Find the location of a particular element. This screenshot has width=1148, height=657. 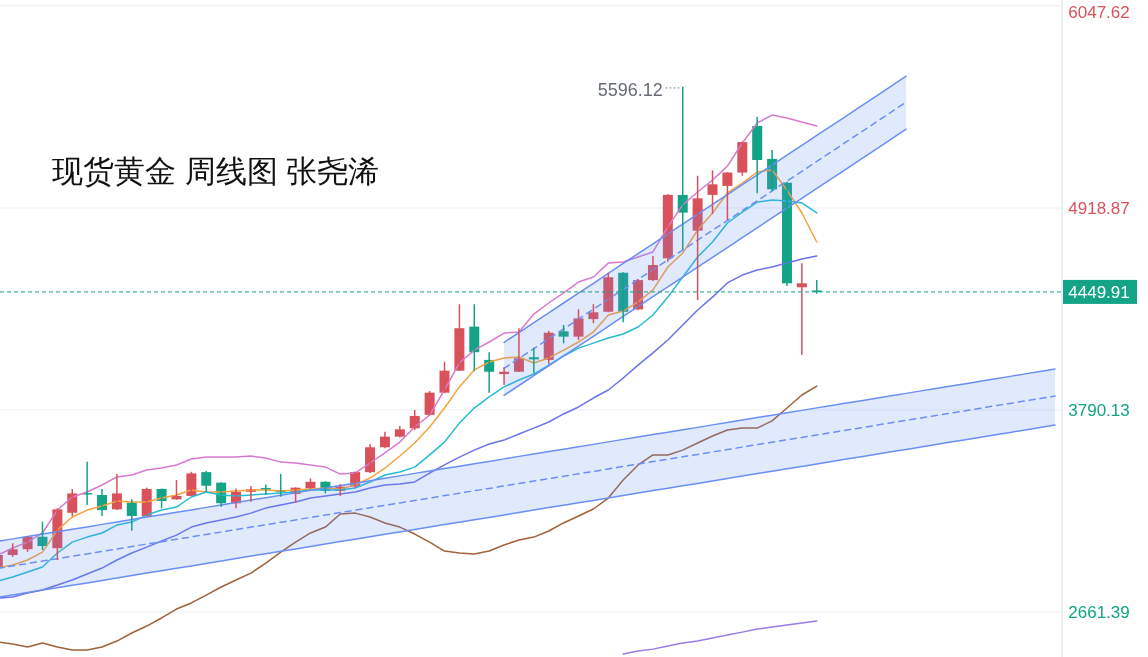

annotation: 5596.12 is located at coordinates (630, 89).